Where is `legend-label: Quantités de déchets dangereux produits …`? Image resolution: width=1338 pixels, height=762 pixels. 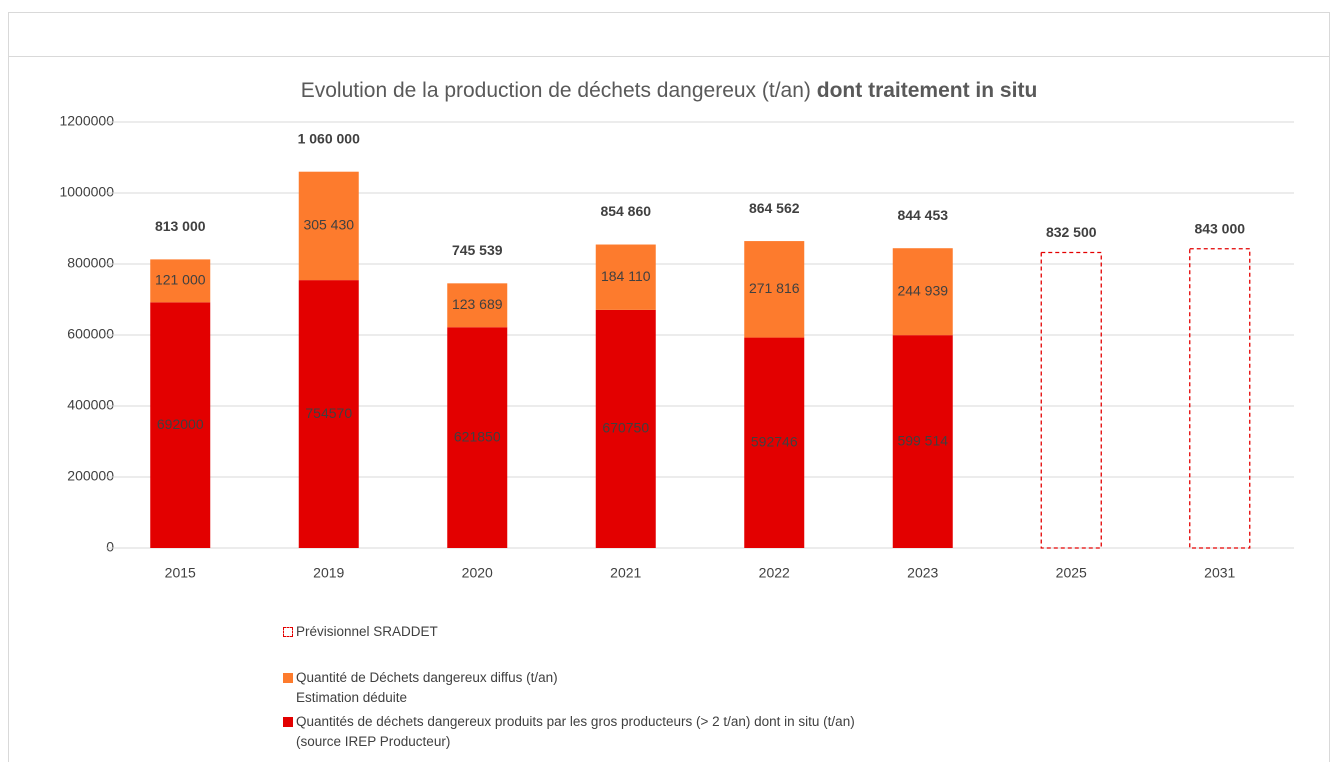 legend-label: Quantités de déchets dangereux produits … is located at coordinates (575, 731).